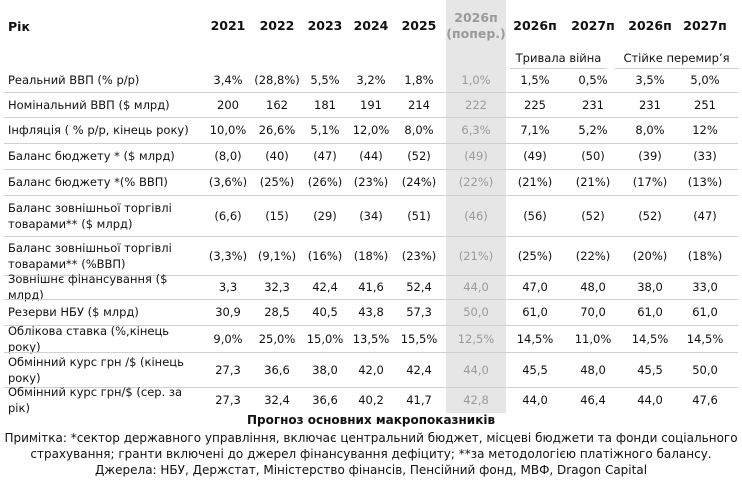 Image resolution: width=742 pixels, height=483 pixels. I want to click on table-cell: 0,5%, so click(593, 80).